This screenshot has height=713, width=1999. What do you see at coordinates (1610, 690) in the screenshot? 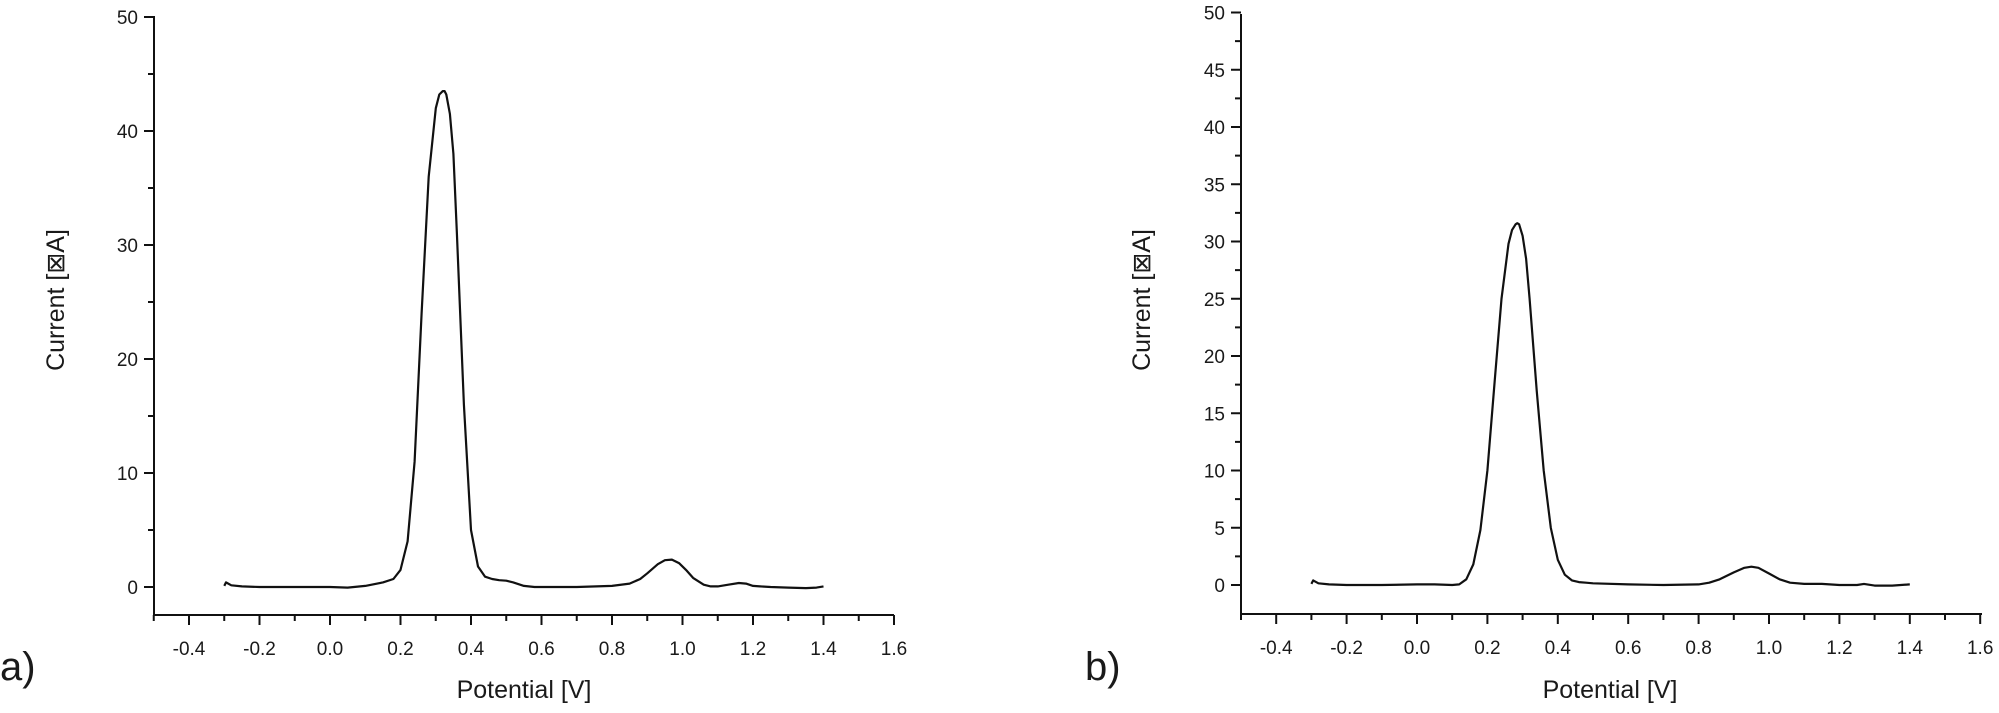
I see `x-axis-title-b: Potential [V]` at bounding box center [1610, 690].